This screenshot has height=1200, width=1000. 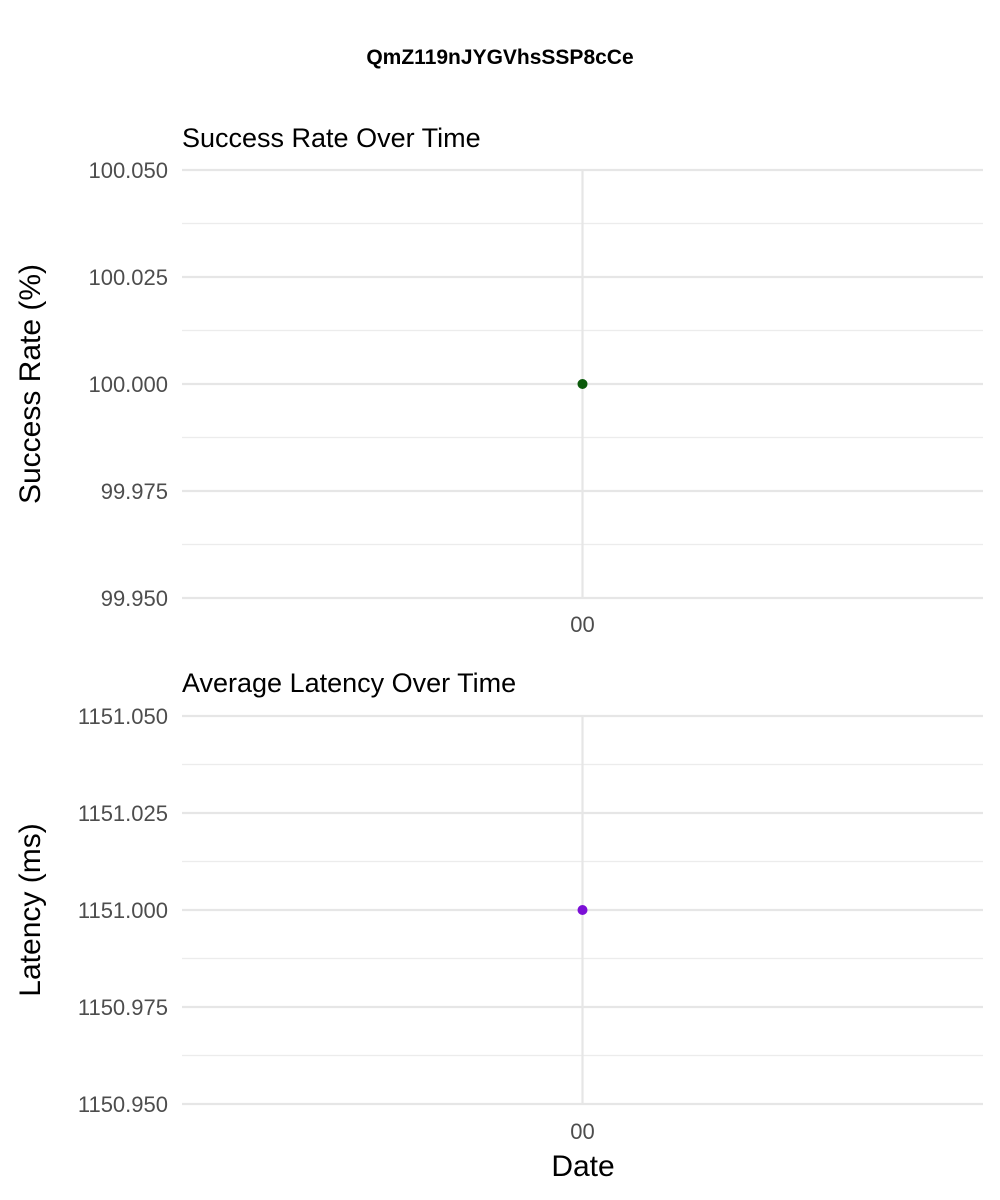 What do you see at coordinates (123, 716) in the screenshot?
I see `y-tick-label: 1151.050` at bounding box center [123, 716].